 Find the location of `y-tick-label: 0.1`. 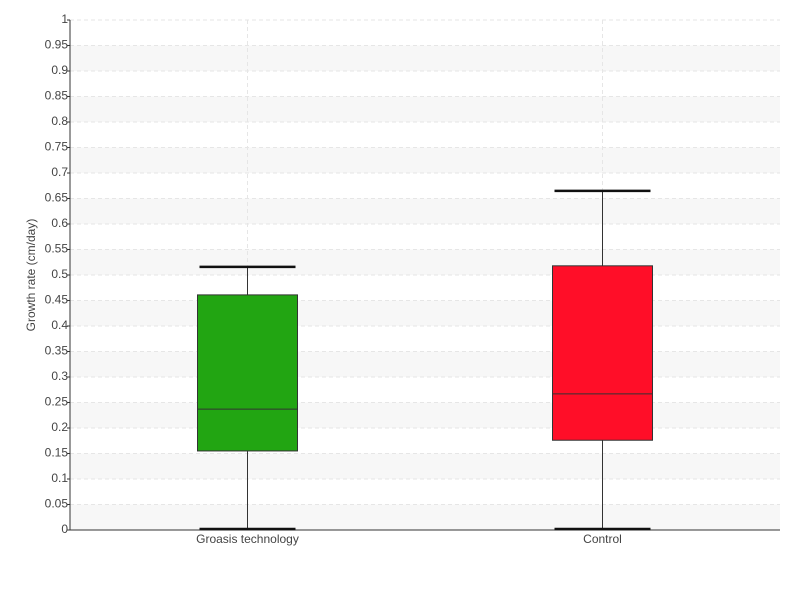

y-tick-label: 0.1 is located at coordinates (59, 478).